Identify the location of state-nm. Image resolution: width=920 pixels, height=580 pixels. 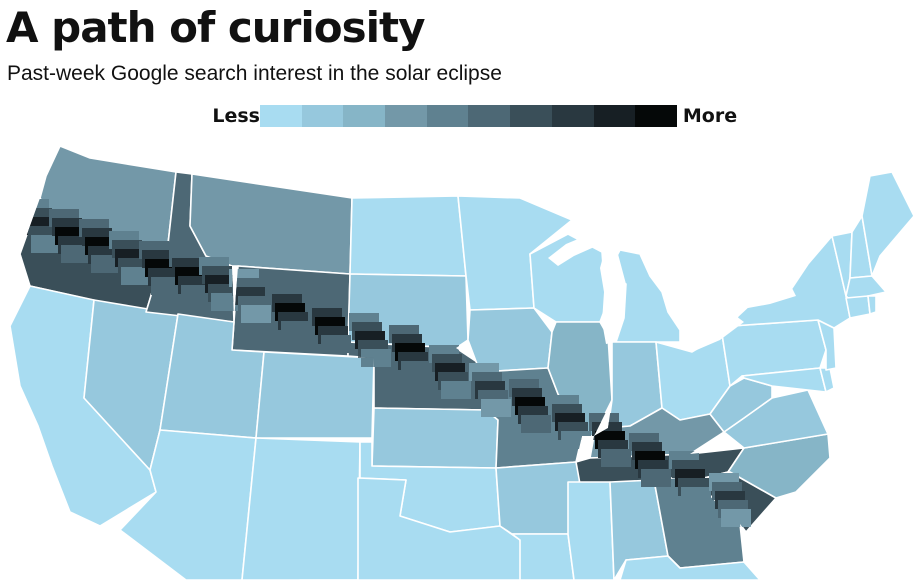
(301, 508).